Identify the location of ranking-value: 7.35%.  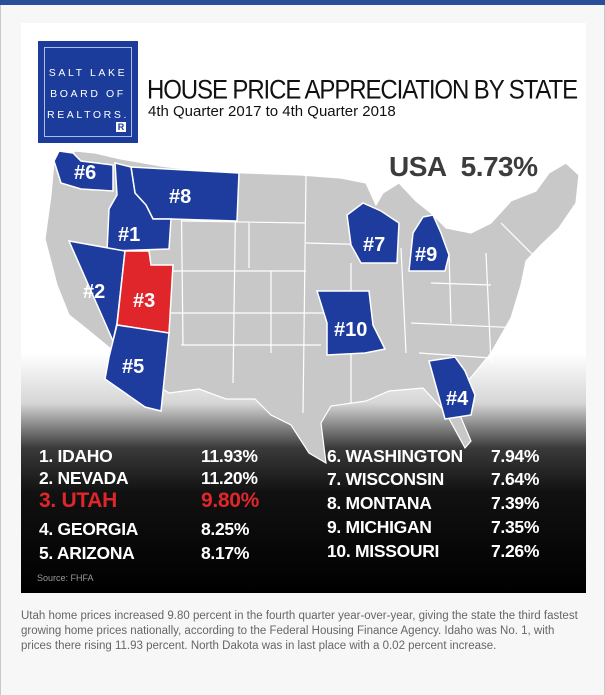
(515, 527).